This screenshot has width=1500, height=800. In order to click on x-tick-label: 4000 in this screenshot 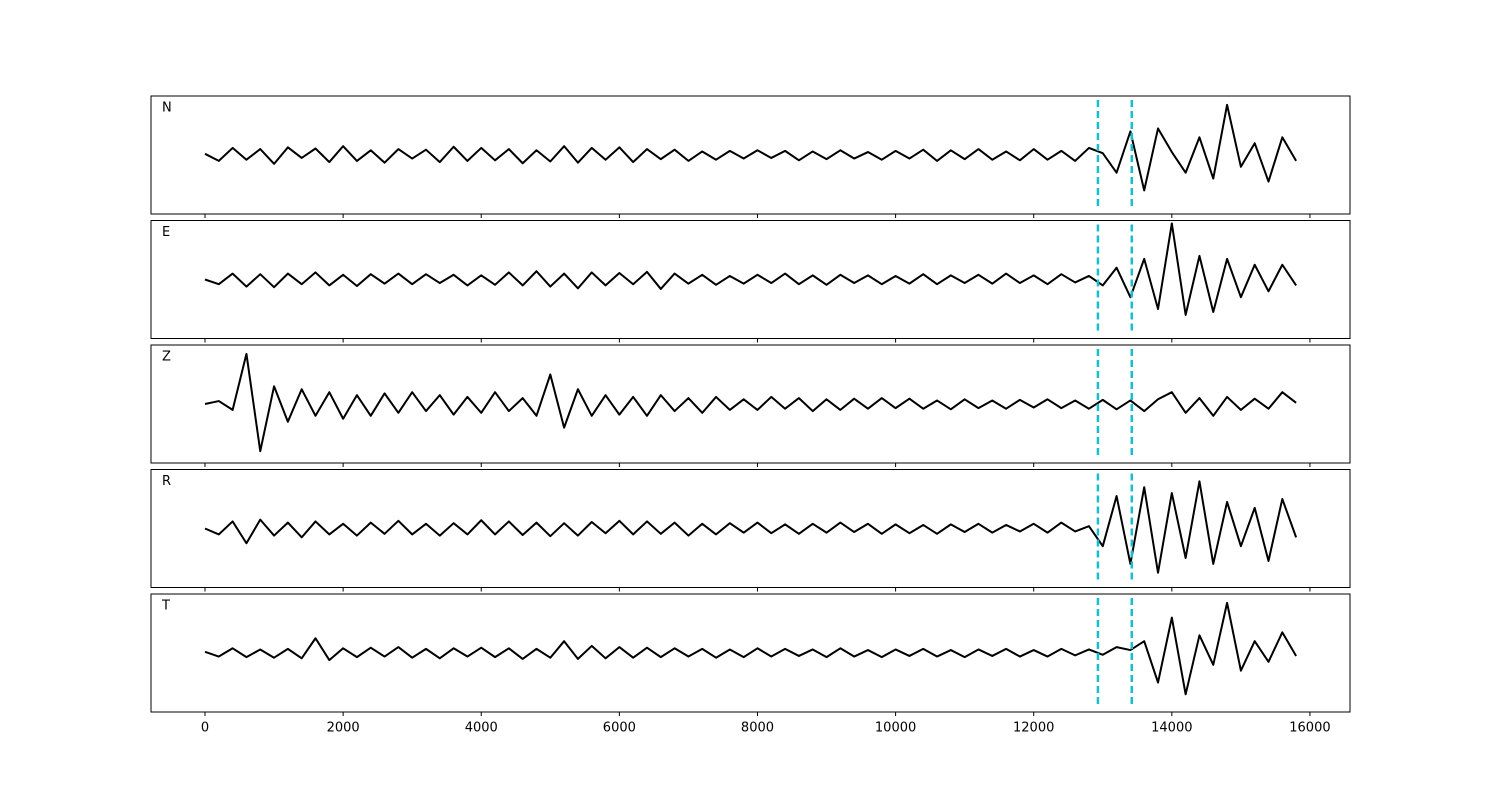, I will do `click(481, 728)`.